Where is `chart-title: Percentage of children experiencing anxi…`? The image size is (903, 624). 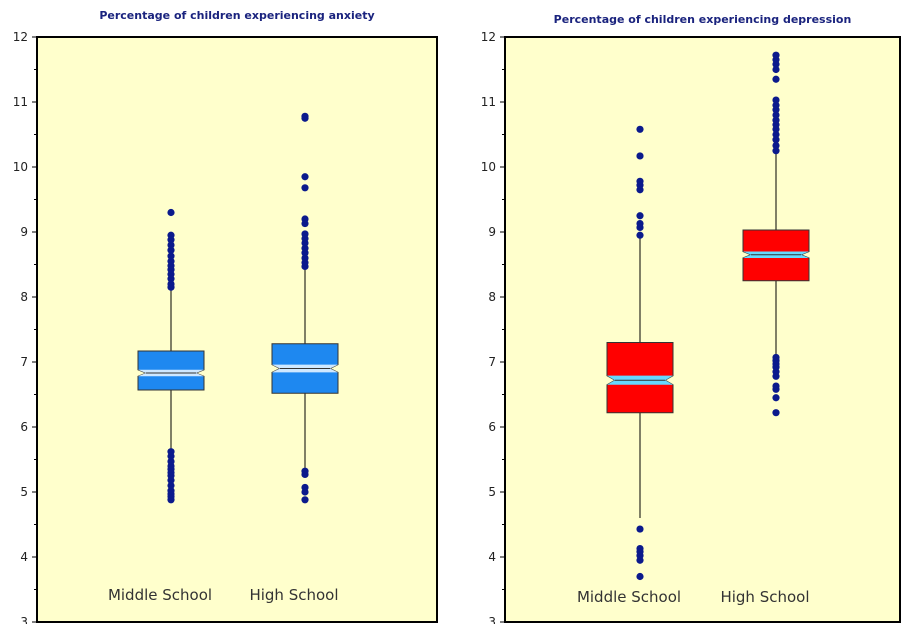
chart-title: Percentage of children experiencing anxi… is located at coordinates (236, 15).